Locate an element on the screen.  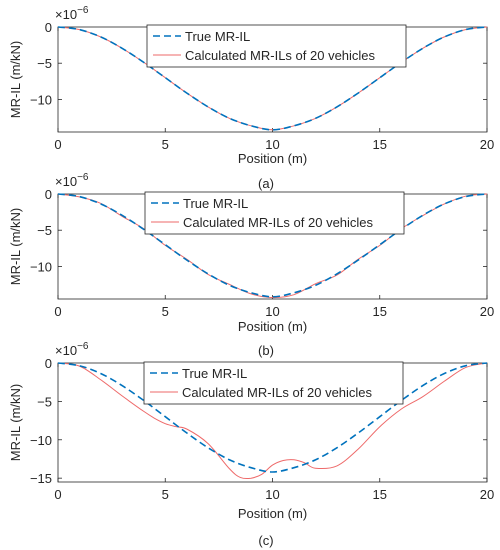
panel-caption: (c) is located at coordinates (265, 540).